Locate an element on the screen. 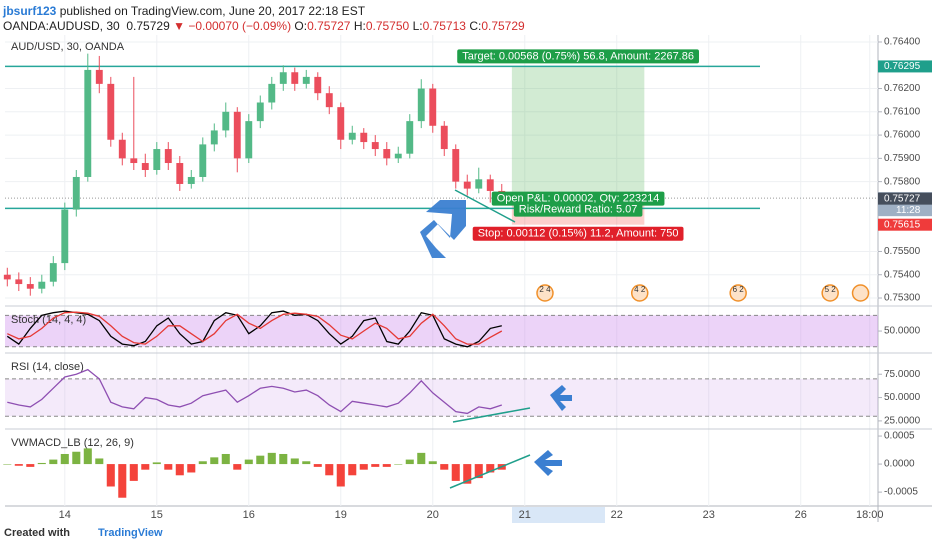 This screenshot has width=932, height=550. y-tick-label: 50.0000 is located at coordinates (902, 397).